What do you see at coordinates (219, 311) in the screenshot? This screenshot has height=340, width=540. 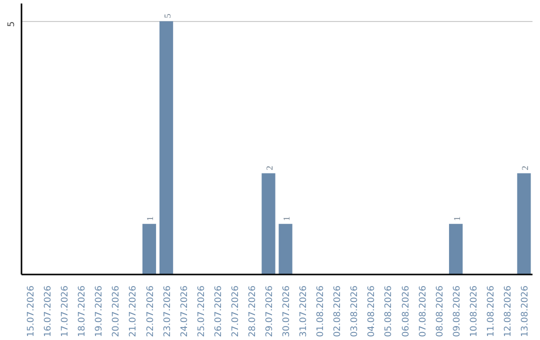 I see `x-tick-label: 26.07.2026` at bounding box center [219, 311].